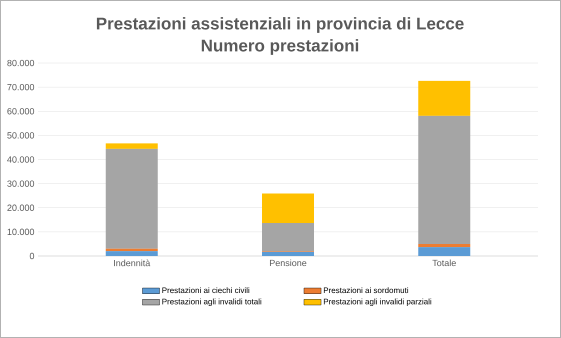  I want to click on y-tick-label: 40.000, so click(20, 159).